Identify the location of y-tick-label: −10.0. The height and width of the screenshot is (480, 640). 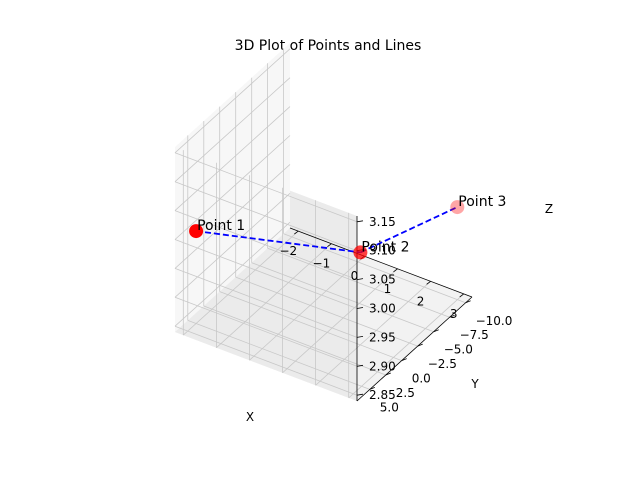
(494, 321).